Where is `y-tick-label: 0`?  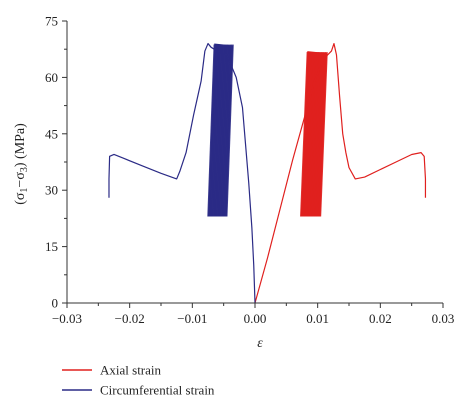 y-tick-label: 0 is located at coordinates (55, 303).